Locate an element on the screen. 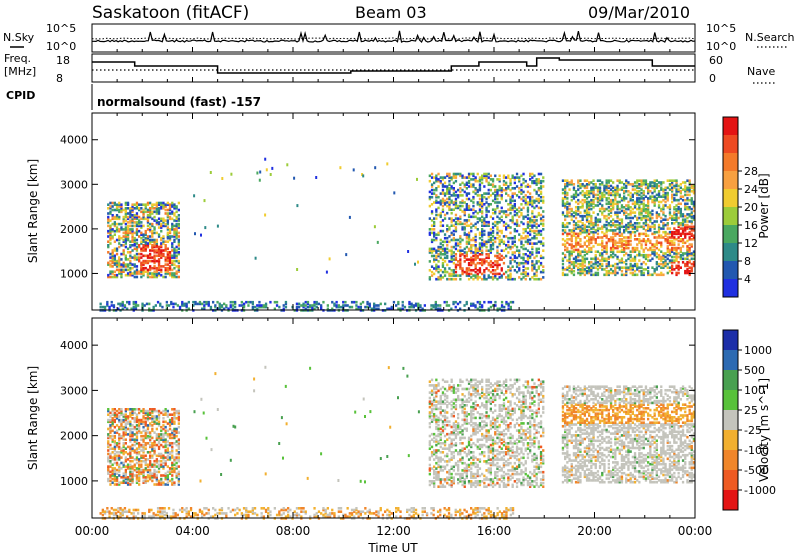 This screenshot has height=554, width=800. colorbar-swatch is located at coordinates (730, 126).